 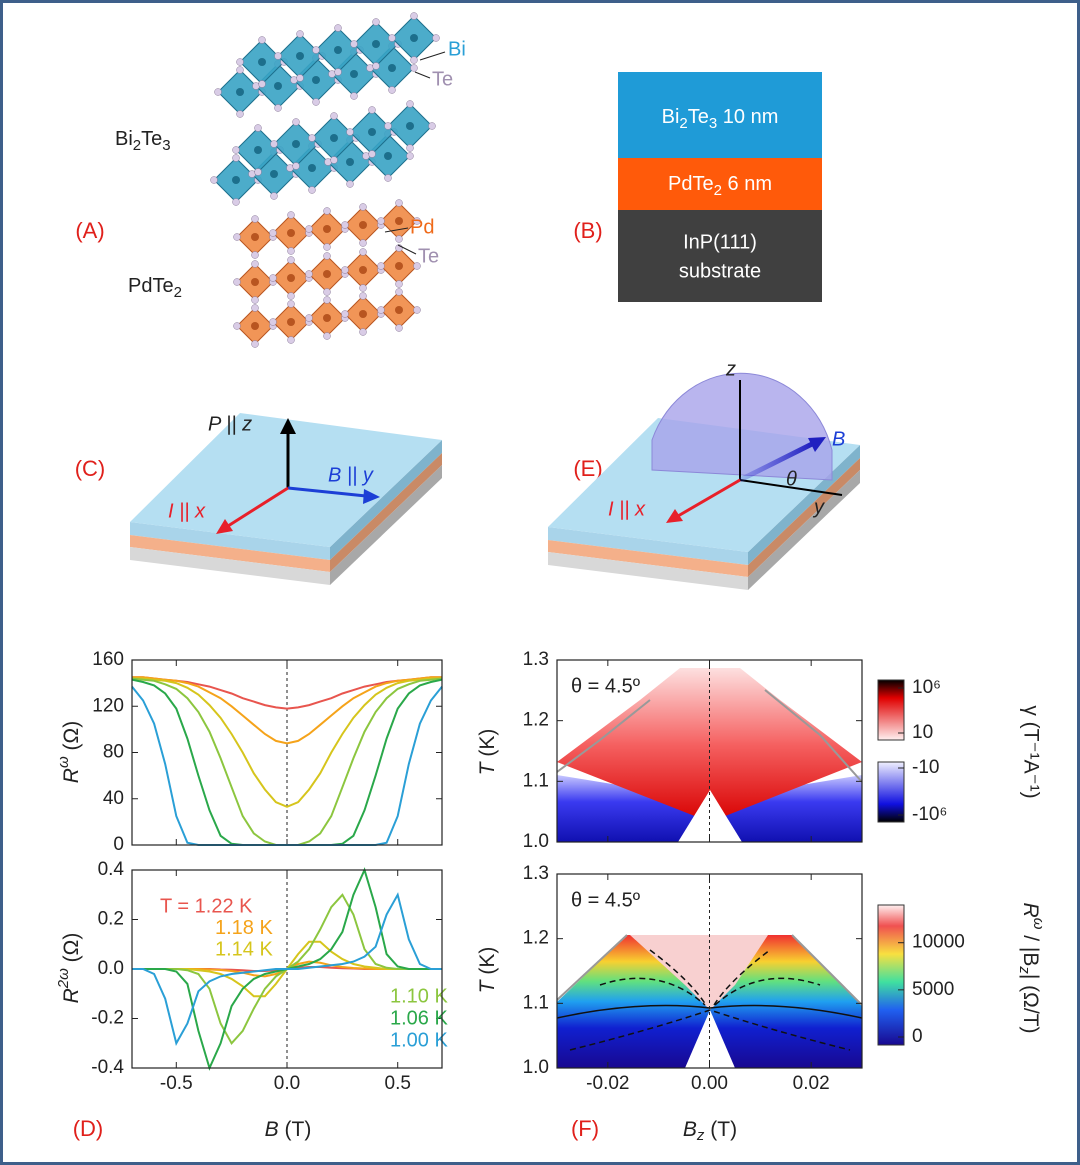 I want to click on crystal-structure, so click(x=325, y=180).